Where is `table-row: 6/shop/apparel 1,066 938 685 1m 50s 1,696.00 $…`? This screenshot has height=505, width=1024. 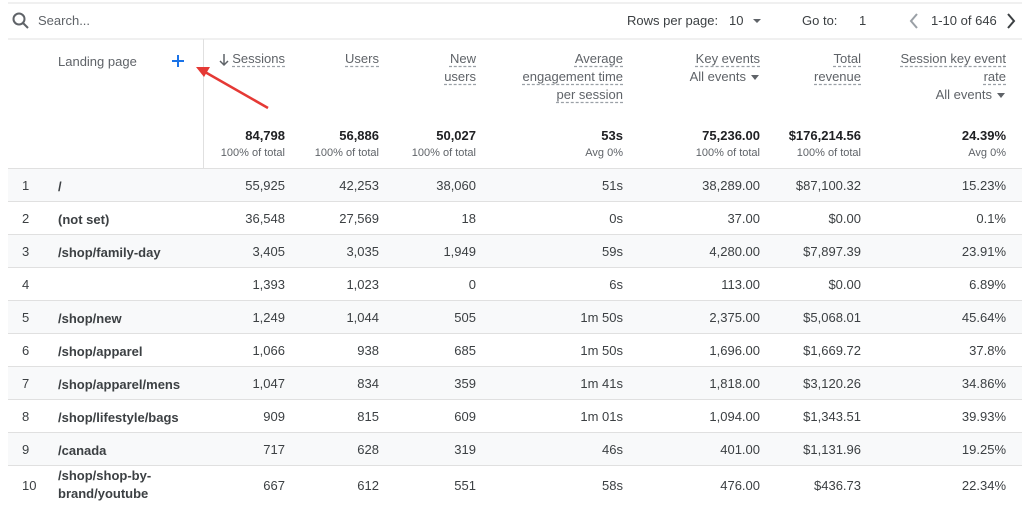 table-row: 6/shop/apparel 1,066 938 685 1m 50s 1,696.00 $… is located at coordinates (515, 350).